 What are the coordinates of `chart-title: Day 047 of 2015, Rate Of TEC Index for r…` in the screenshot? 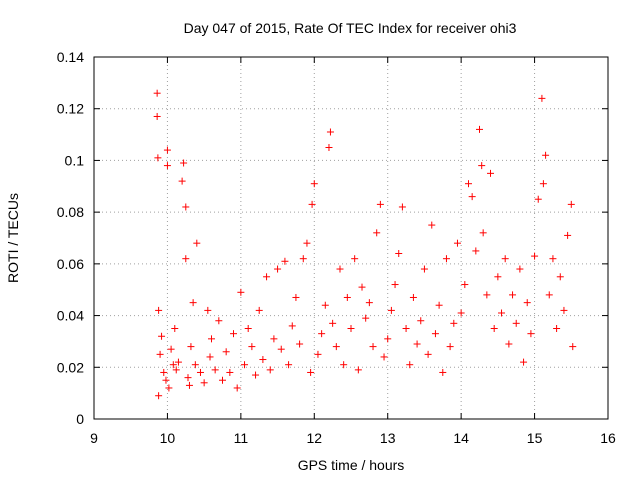 It's located at (350, 28).